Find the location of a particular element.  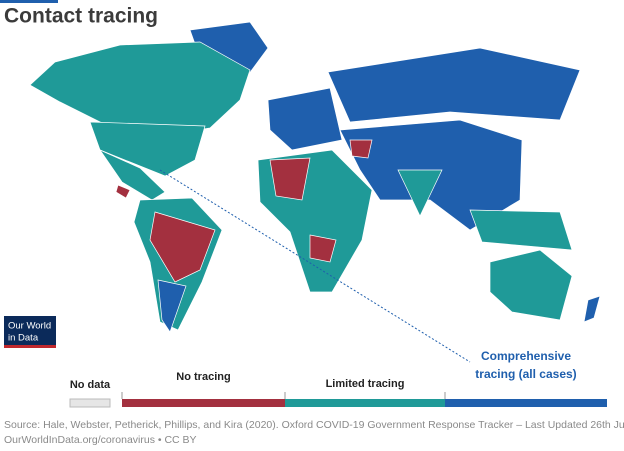

usa is located at coordinates (147, 149).